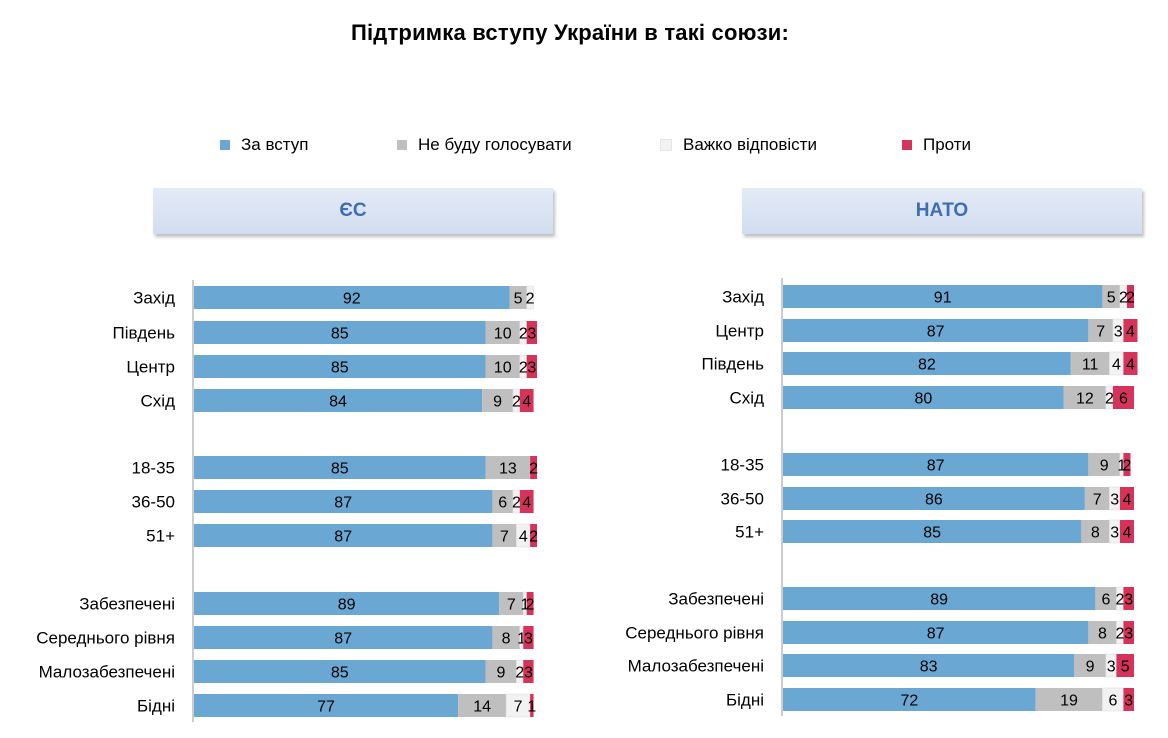  Describe the element at coordinates (353, 211) in the screenshot. I see `eu-panel-header: ЄС` at that location.